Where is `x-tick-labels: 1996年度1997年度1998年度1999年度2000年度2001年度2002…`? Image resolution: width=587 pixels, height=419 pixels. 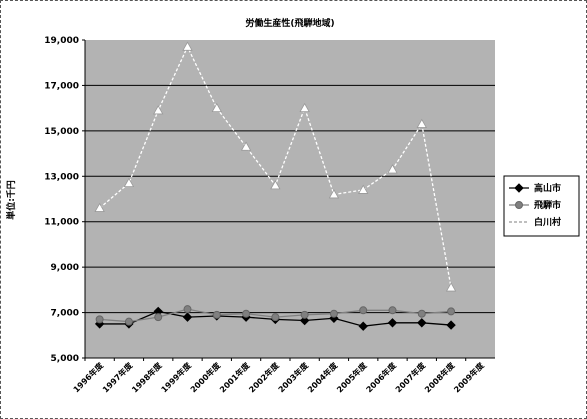 x-tick-labels: 1996年度1997年度1998年度1999年度2000年度2001年度2002… is located at coordinates (279, 376).